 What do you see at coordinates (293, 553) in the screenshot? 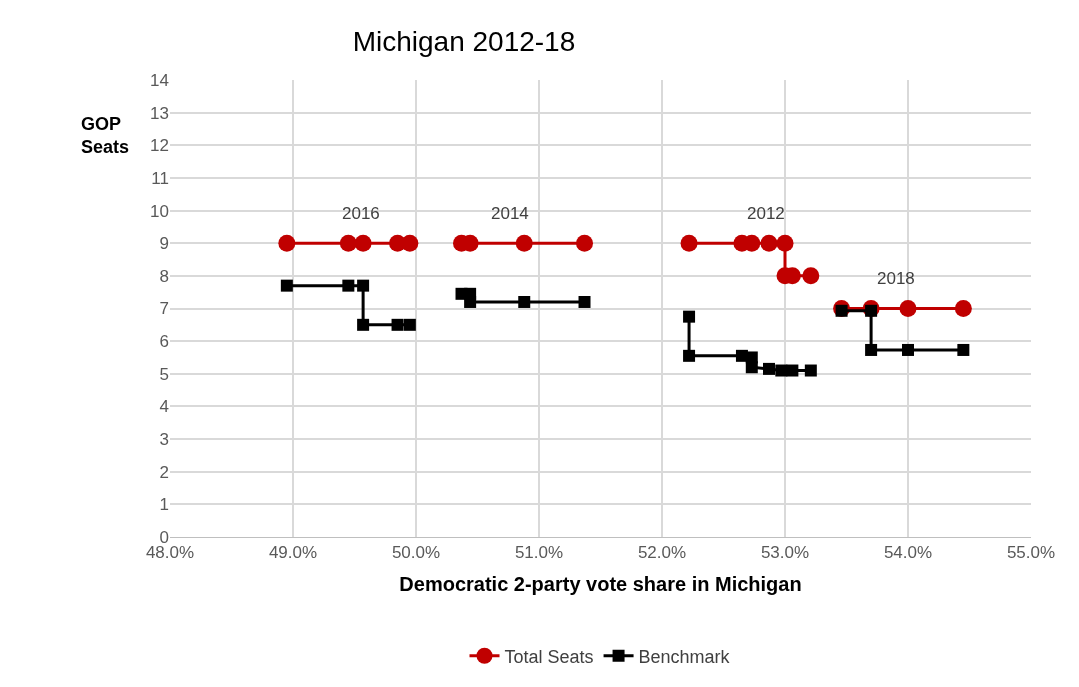
I see `x-tick-label: 49.0%` at bounding box center [293, 553].